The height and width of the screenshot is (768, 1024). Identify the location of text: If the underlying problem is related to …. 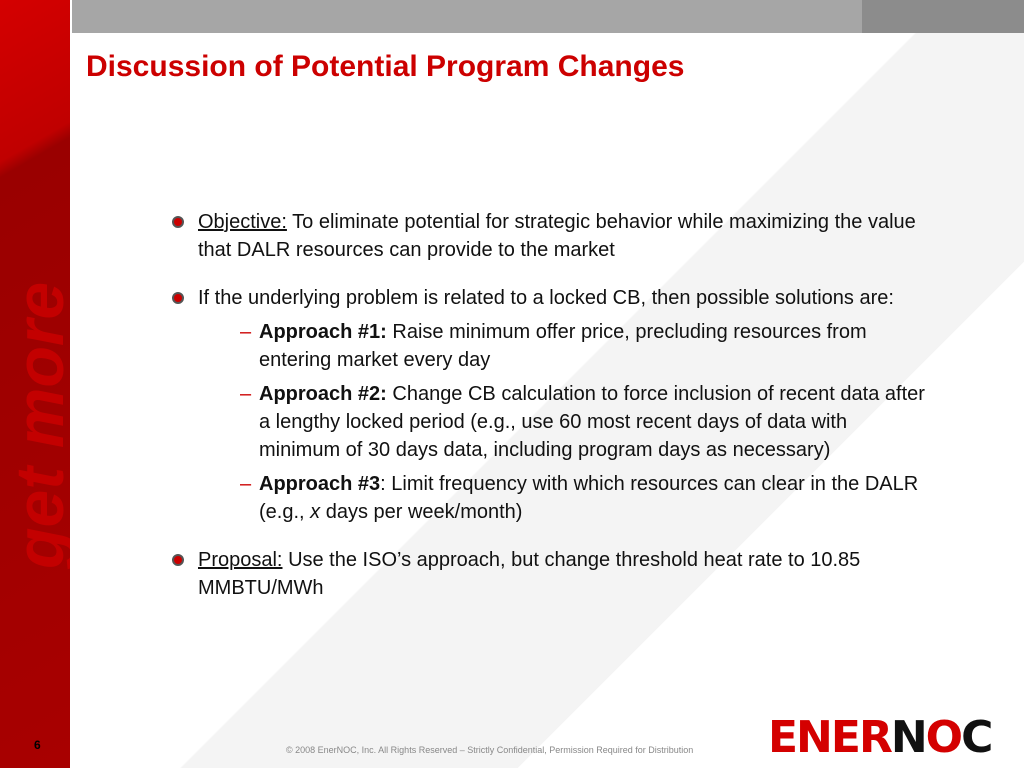
(546, 298).